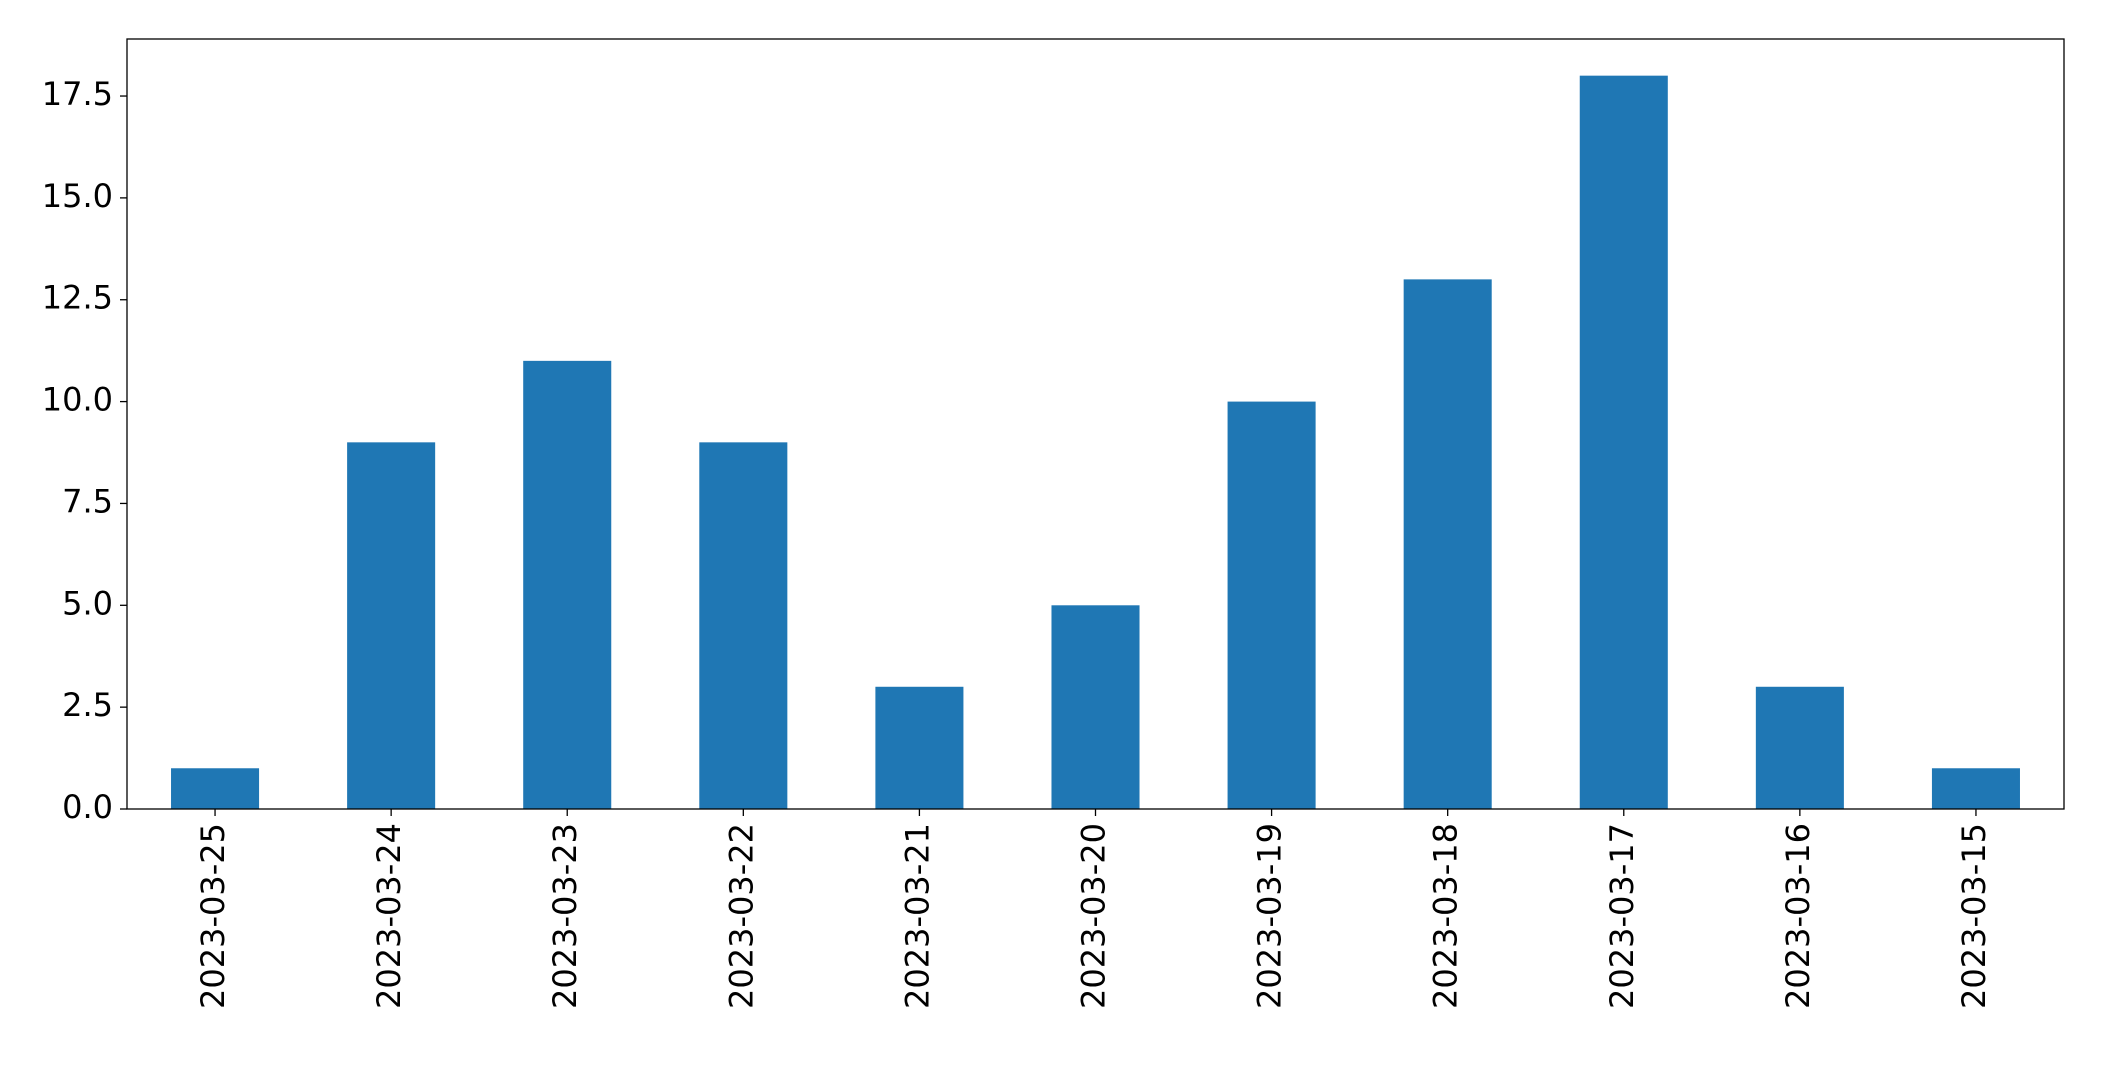 The width and height of the screenshot is (2104, 1065). I want to click on x-tick-label: 2023-03-18, so click(1446, 916).